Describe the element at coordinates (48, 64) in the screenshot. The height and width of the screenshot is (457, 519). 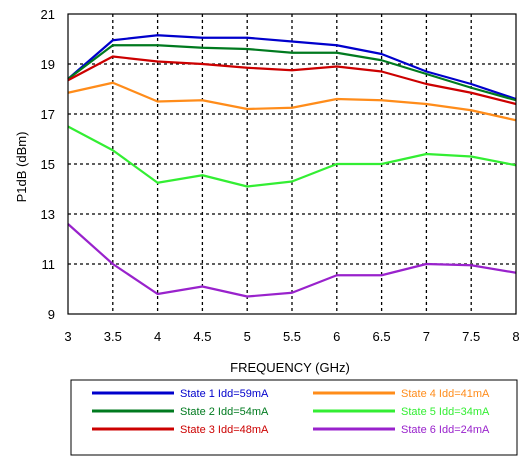
I see `y-tick-label: 19` at that location.